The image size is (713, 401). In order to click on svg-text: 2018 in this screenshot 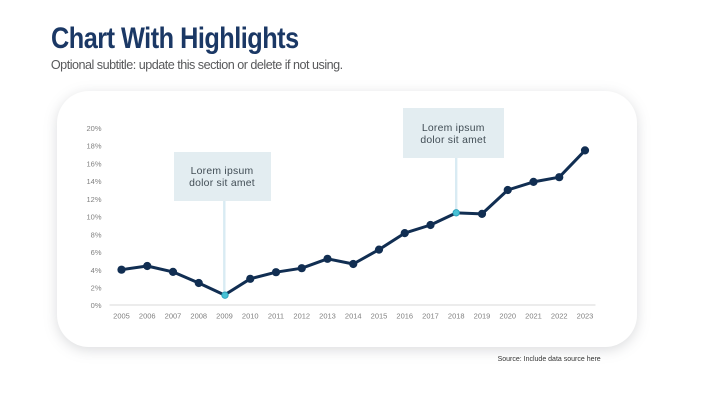, I will do `click(456, 316)`.